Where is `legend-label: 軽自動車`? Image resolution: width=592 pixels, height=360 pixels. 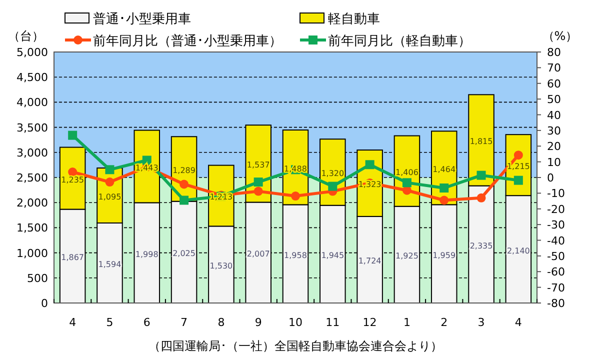 legend-label: 軽自動車 is located at coordinates (354, 19).